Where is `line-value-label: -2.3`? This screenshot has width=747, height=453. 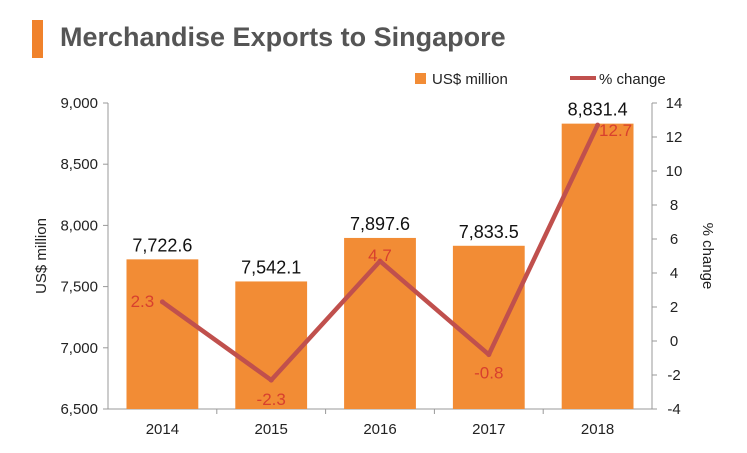
line-value-label: -2.3 is located at coordinates (271, 399).